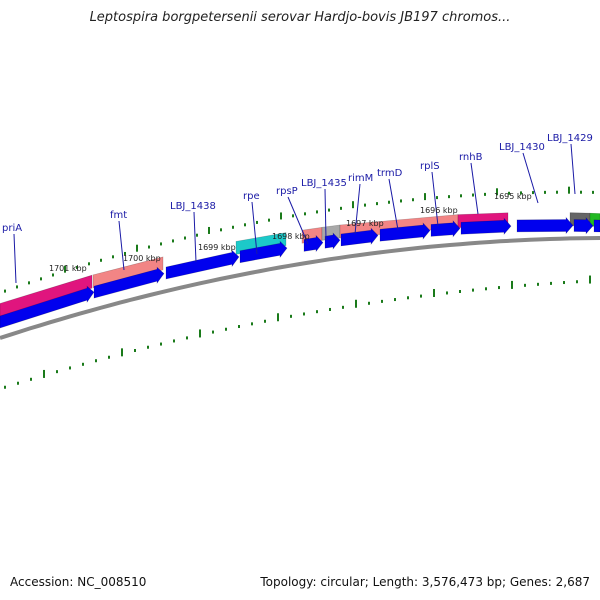  Describe the element at coordinates (251, 196) in the screenshot. I see `gene-label: rpe` at that location.